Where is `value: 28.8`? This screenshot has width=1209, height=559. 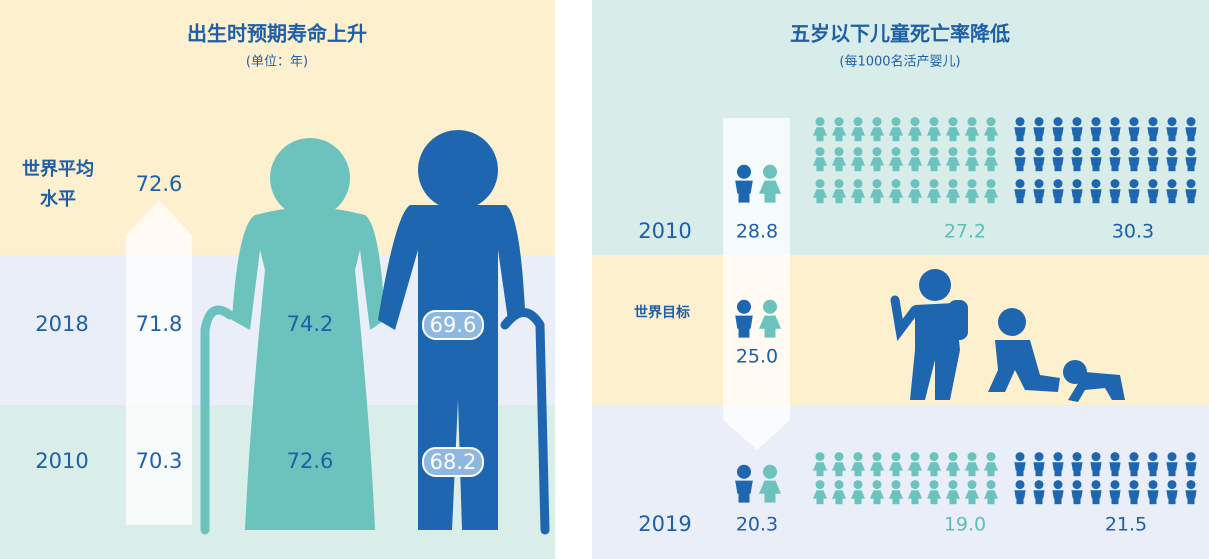 value: 28.8 is located at coordinates (757, 232).